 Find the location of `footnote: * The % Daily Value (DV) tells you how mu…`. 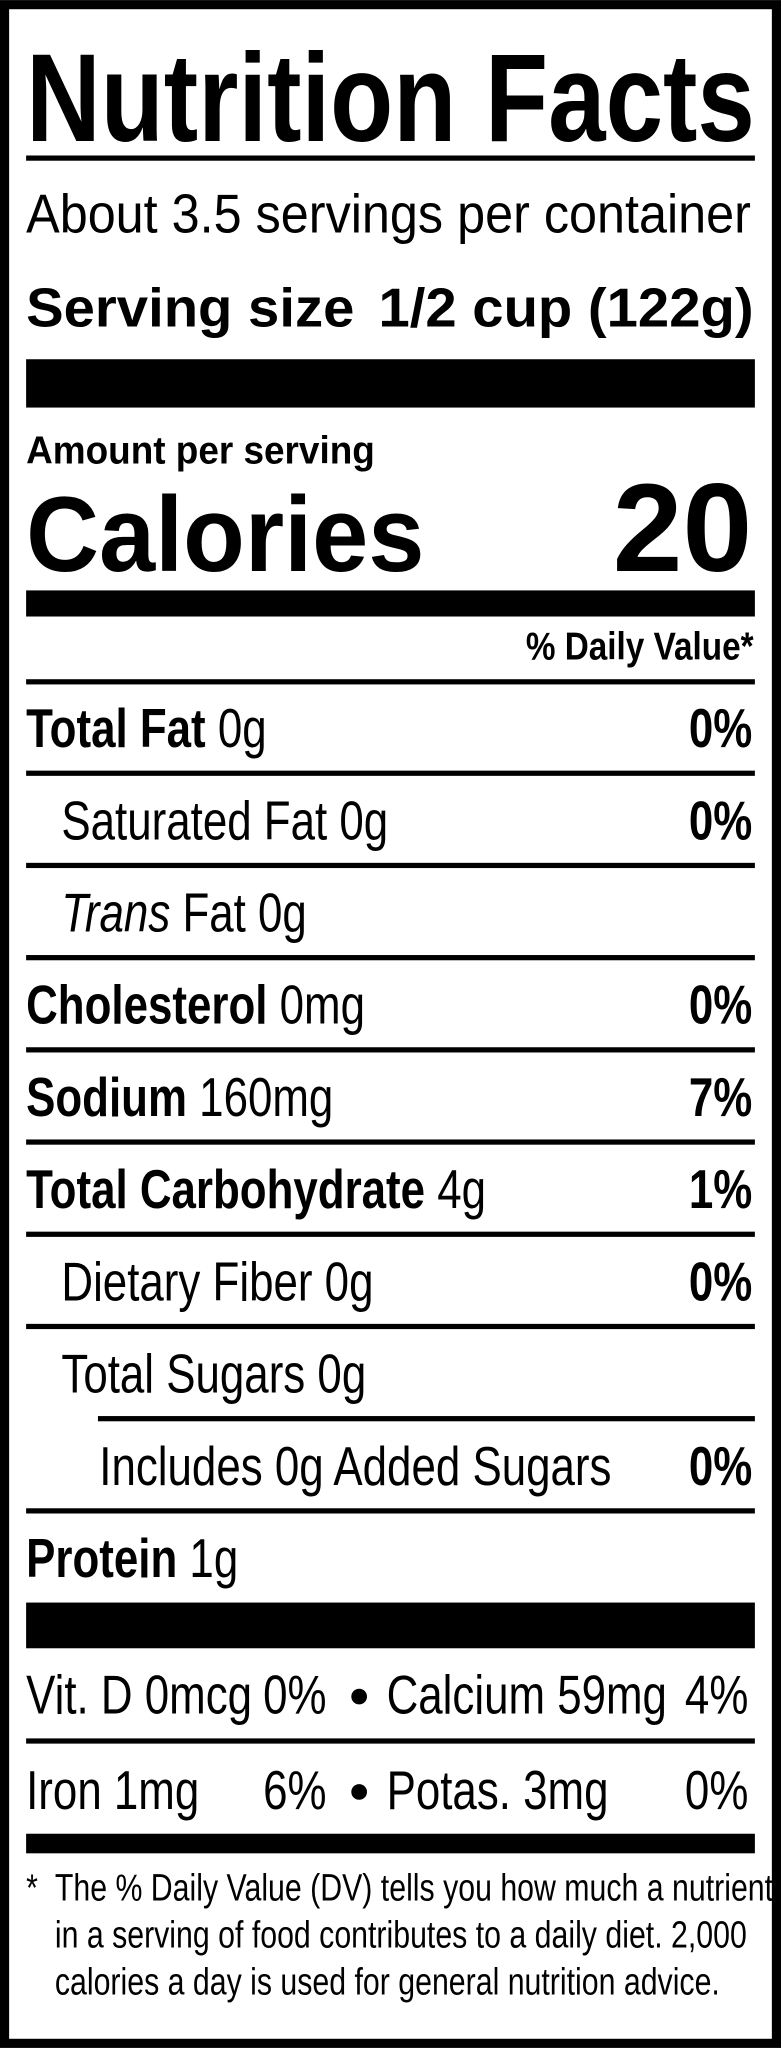

footnote: * The % Daily Value (DV) tells you how mu… is located at coordinates (399, 1935).